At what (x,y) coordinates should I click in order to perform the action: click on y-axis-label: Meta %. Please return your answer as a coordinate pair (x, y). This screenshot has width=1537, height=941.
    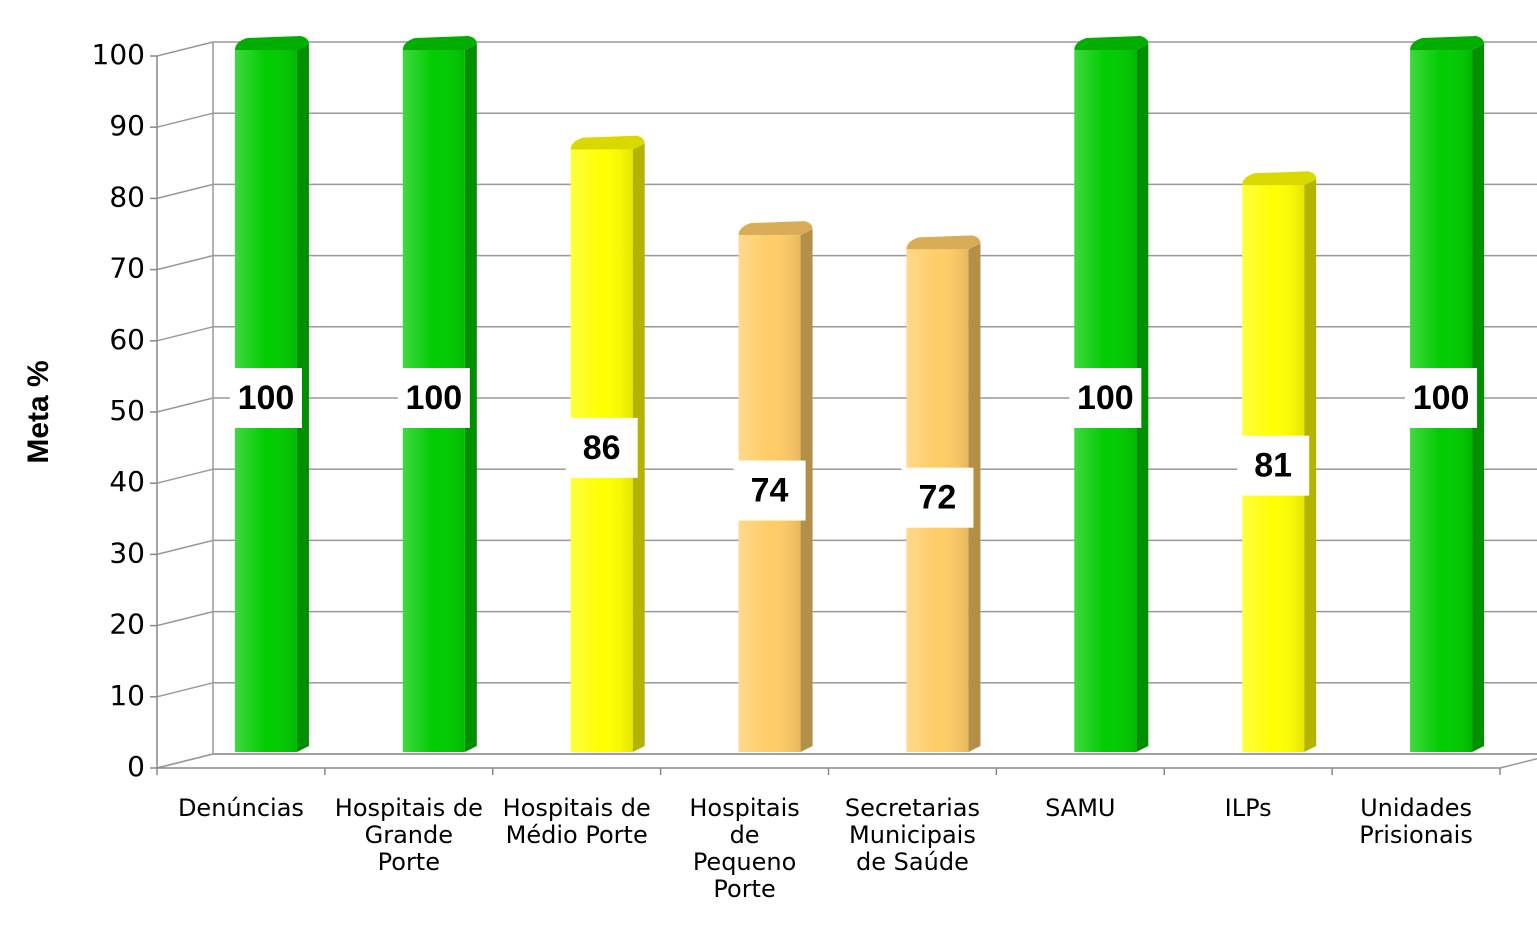
    Looking at the image, I should click on (38, 411).